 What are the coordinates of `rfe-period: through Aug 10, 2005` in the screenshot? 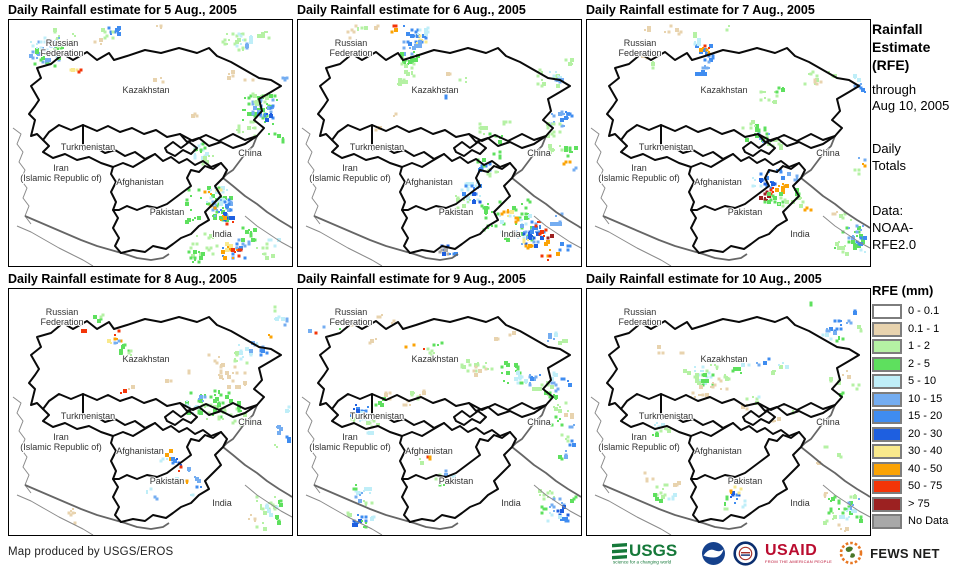 It's located at (911, 97).